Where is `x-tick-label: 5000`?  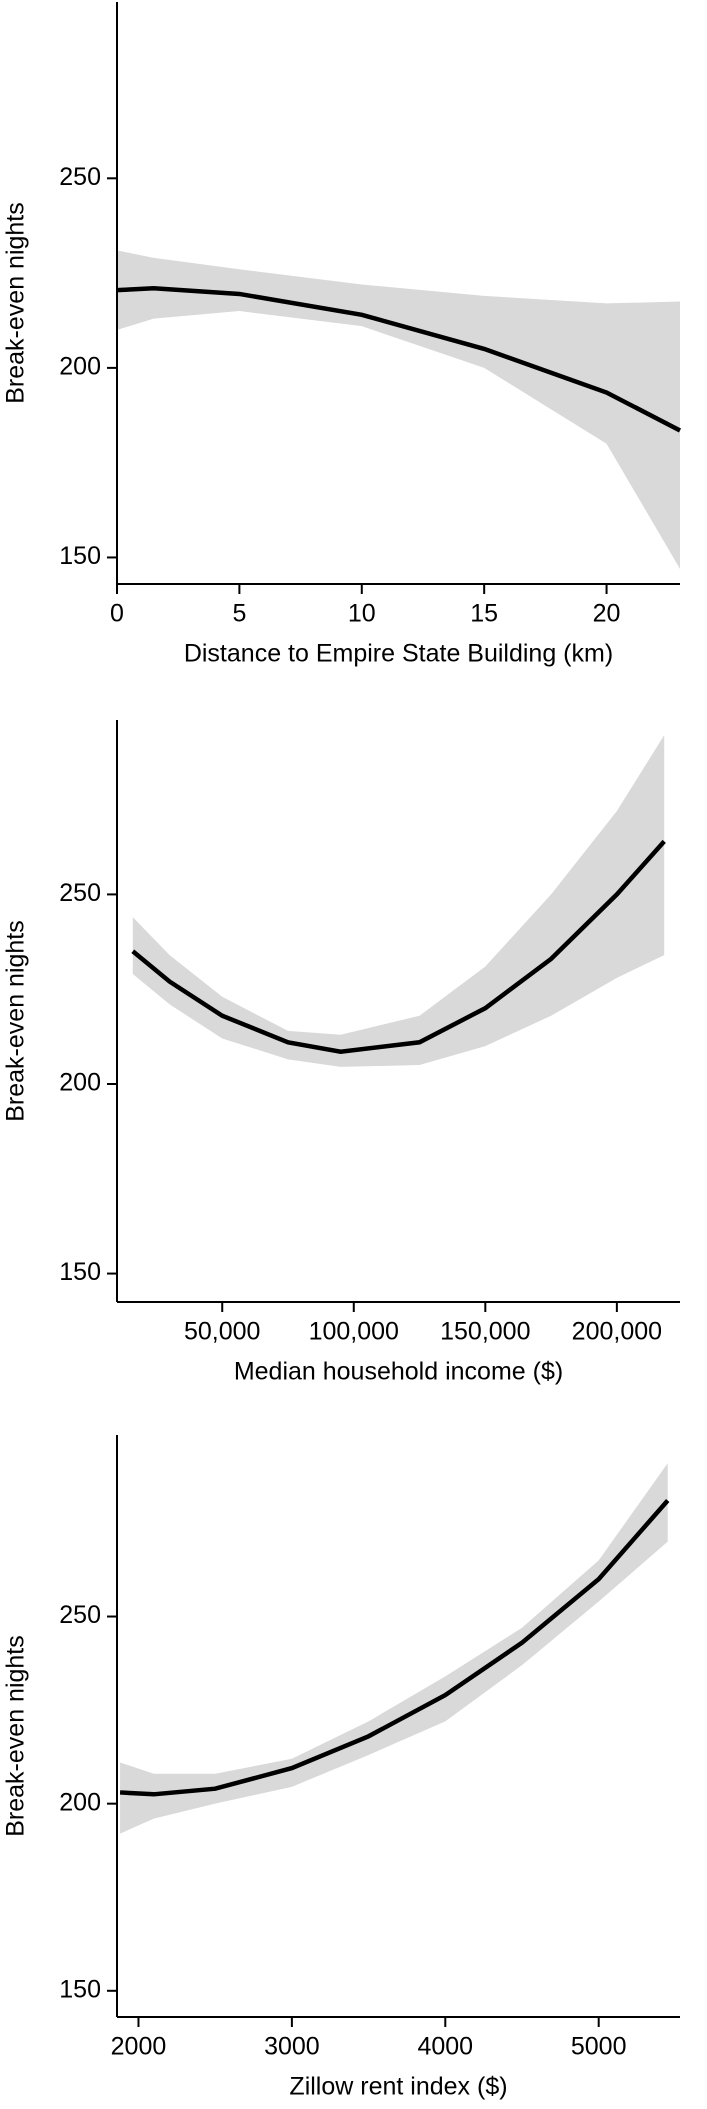
x-tick-label: 5000 is located at coordinates (599, 2047).